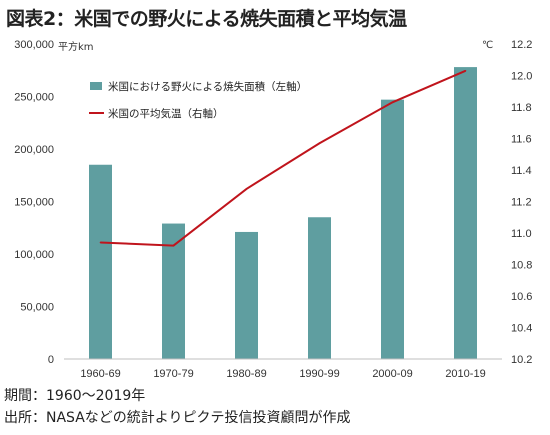  I want to click on chart-title: 図表2：米国での野火による焼失面積と平均気温, so click(206, 19).